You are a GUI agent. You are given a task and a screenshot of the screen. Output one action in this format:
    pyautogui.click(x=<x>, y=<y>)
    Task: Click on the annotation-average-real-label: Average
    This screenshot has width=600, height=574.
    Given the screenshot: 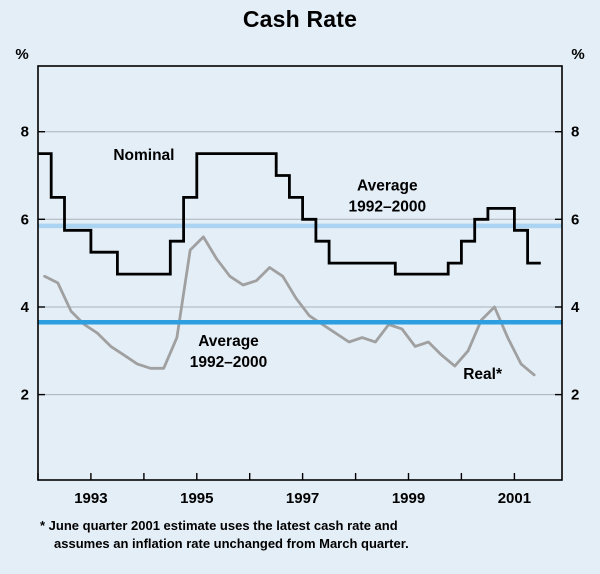 What is the action you would take?
    pyautogui.click(x=228, y=341)
    